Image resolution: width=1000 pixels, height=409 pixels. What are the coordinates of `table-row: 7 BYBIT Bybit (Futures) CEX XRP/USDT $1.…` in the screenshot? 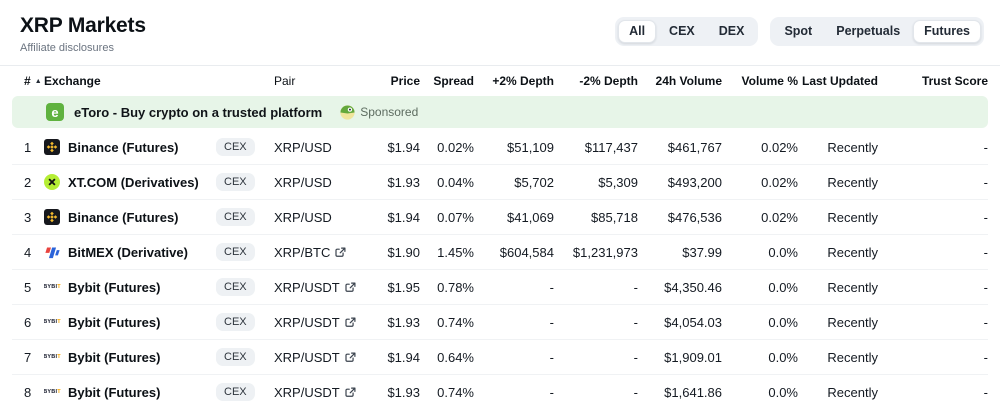 It's located at (500, 356).